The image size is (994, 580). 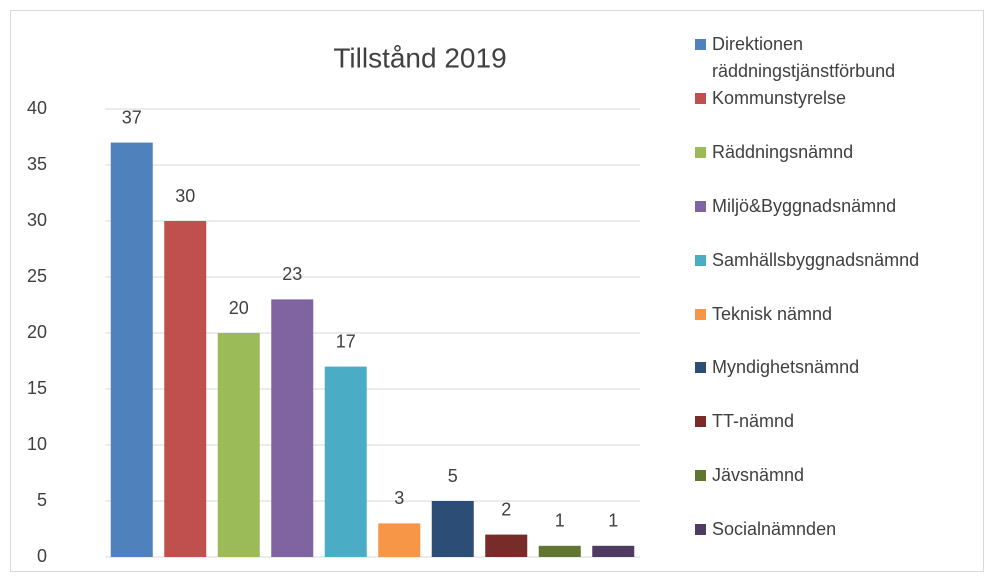 What do you see at coordinates (804, 205) in the screenshot?
I see `legend-label: Miljö&Byggnadsnämnd` at bounding box center [804, 205].